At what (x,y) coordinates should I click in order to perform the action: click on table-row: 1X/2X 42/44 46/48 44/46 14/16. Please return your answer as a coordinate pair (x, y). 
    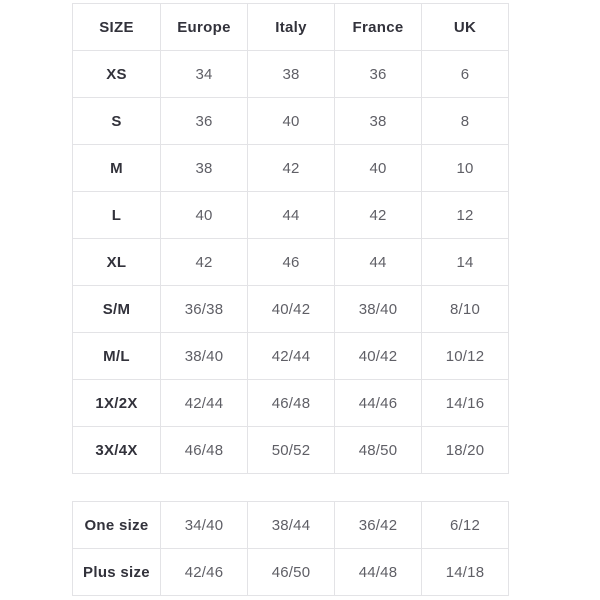
    Looking at the image, I should click on (290, 403).